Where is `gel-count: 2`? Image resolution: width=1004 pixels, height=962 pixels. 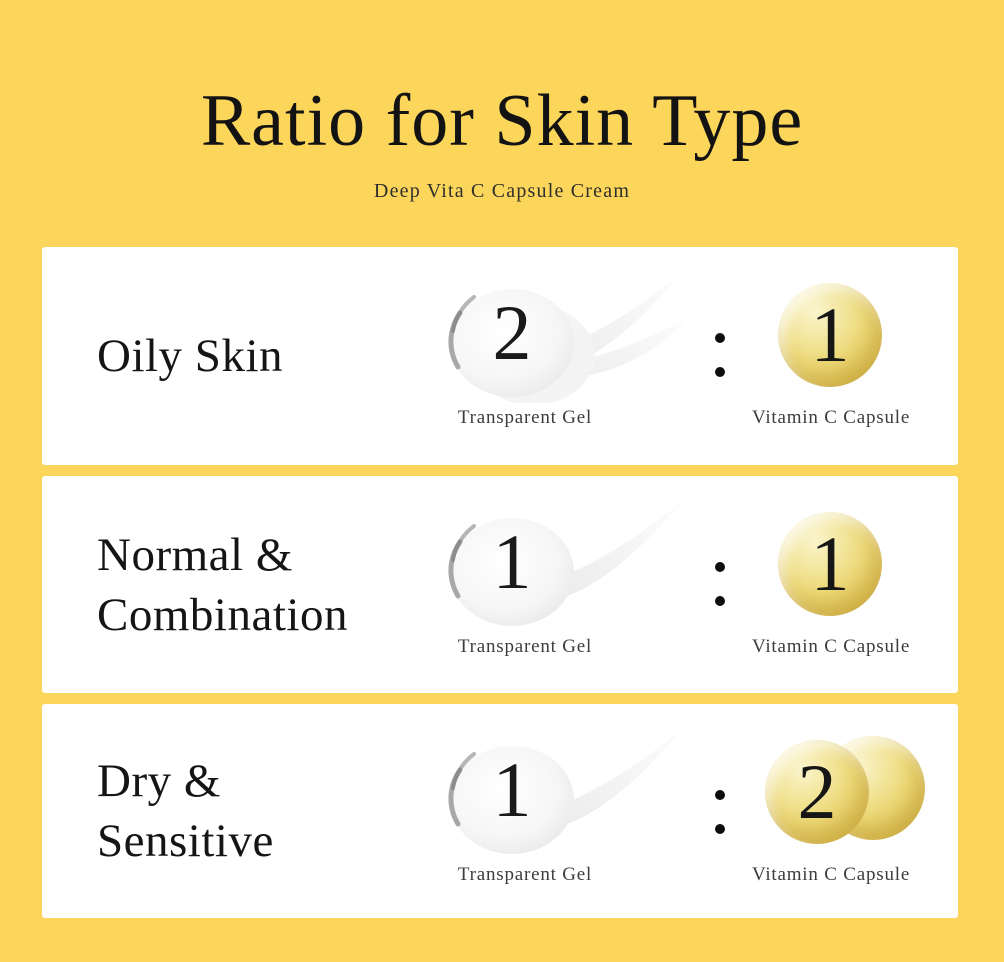 gel-count: 2 is located at coordinates (512, 332).